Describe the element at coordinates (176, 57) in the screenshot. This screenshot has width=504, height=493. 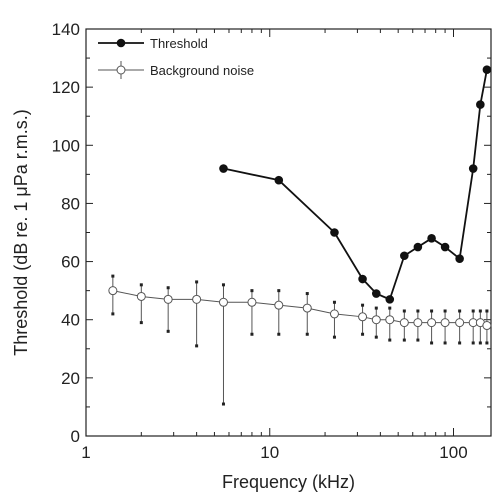
I see `legend: Threshold Background noise` at that location.